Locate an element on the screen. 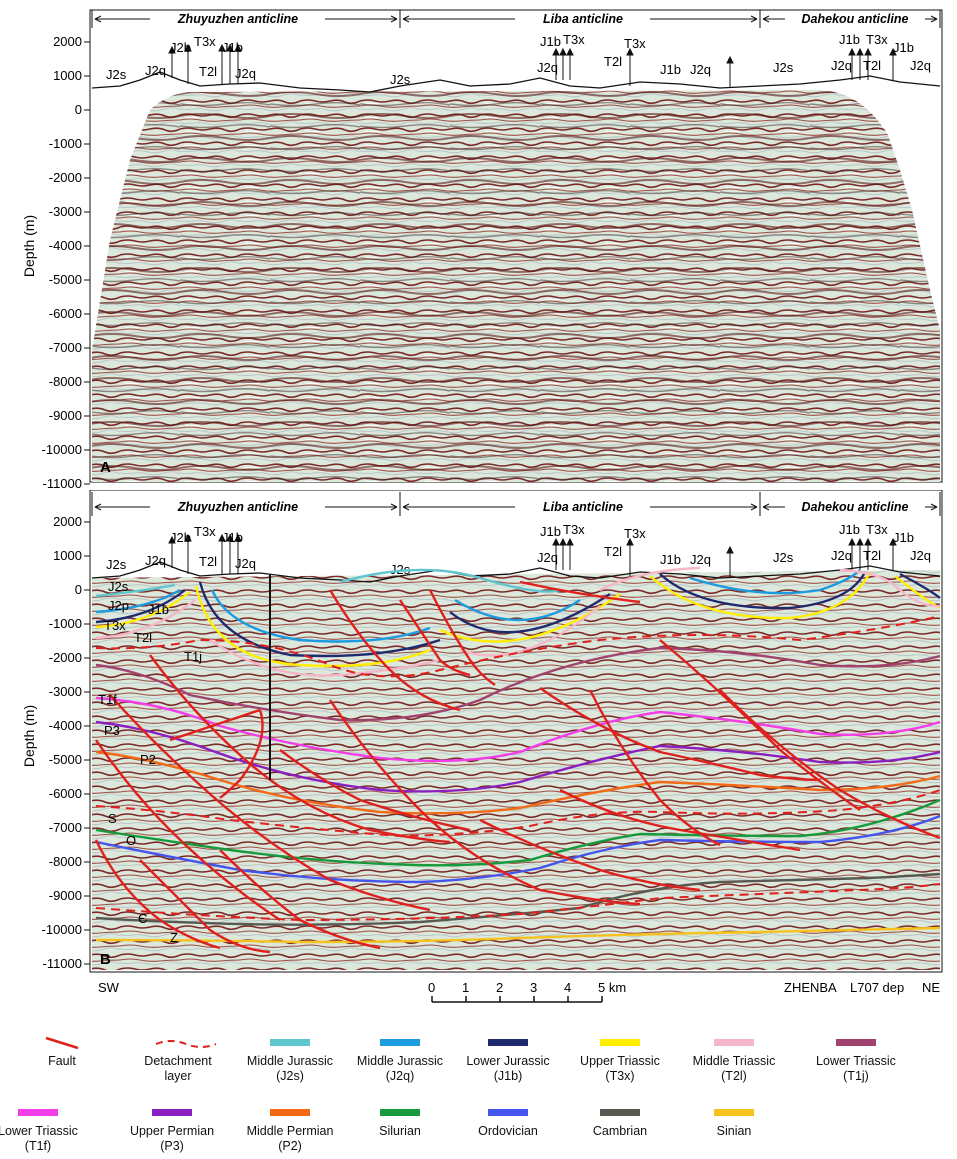 This screenshot has width=957, height=1159. depth-tick-label: 0 is located at coordinates (78, 109).